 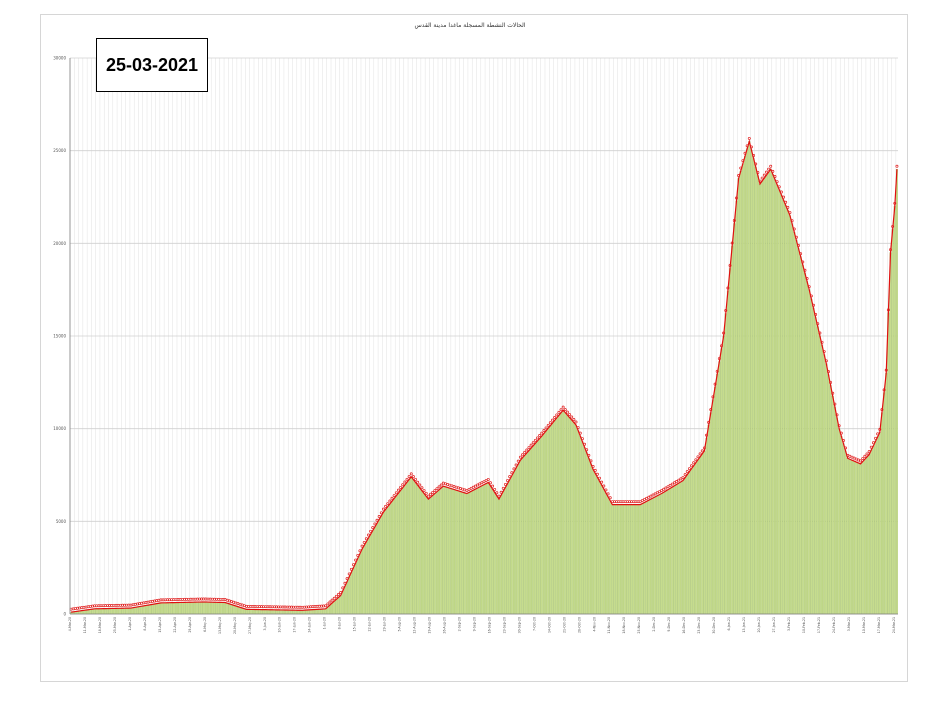 I want to click on x-tick-label: 19-Aug-20, so click(x=430, y=625).